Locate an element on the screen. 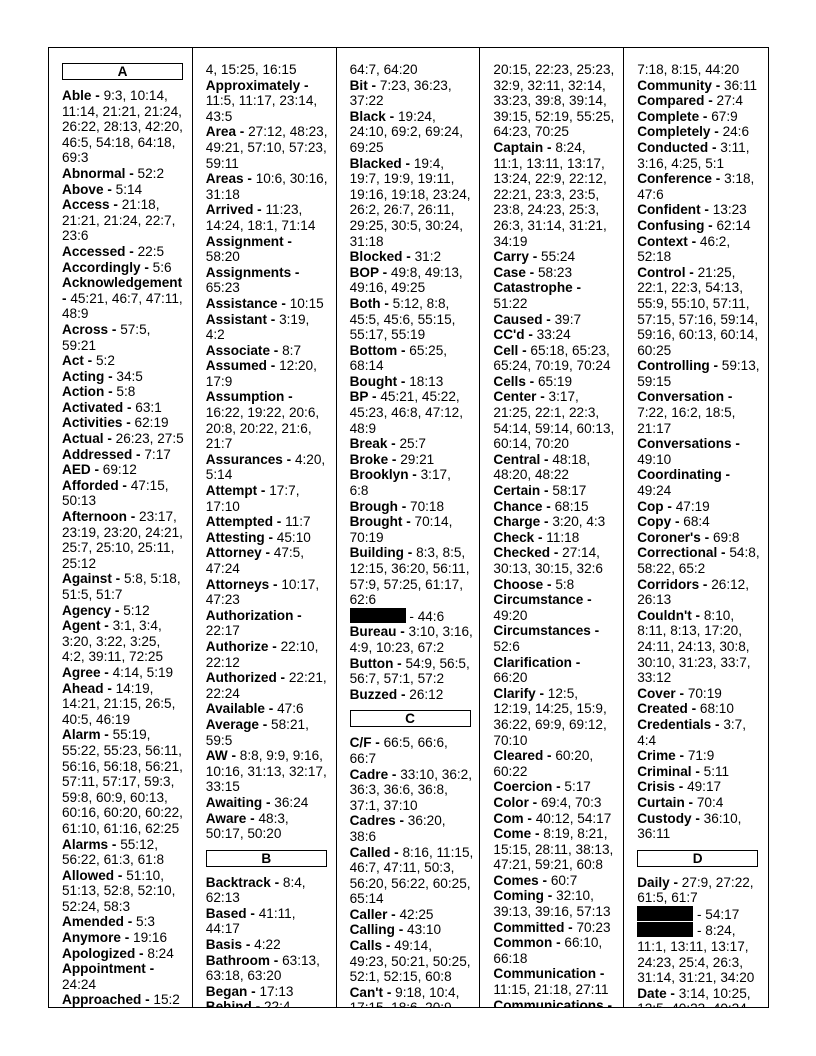 The image size is (816, 1056). page-line-references: 58:17 is located at coordinates (569, 491).